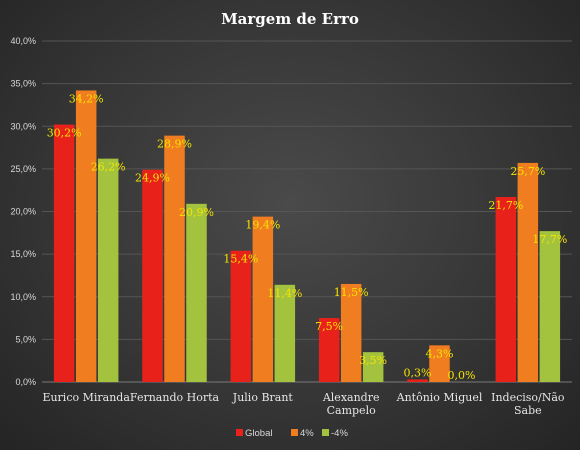 The height and width of the screenshot is (450, 580). Describe the element at coordinates (505, 205) in the screenshot. I see `data-label: 21,7%` at that location.